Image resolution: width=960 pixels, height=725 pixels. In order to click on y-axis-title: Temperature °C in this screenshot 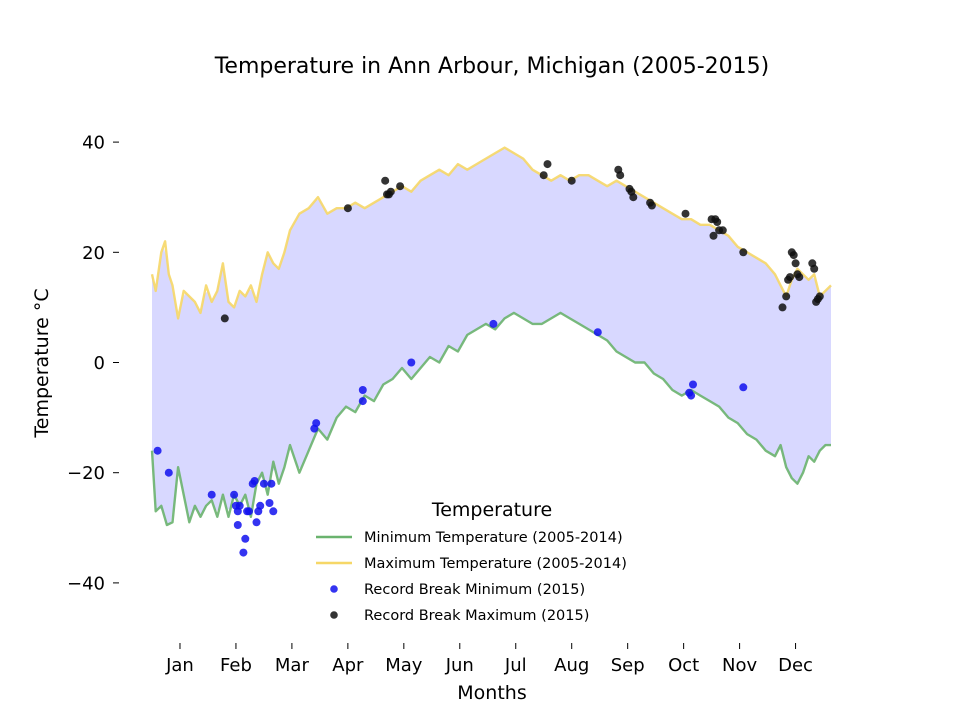, I will do `click(42, 363)`.